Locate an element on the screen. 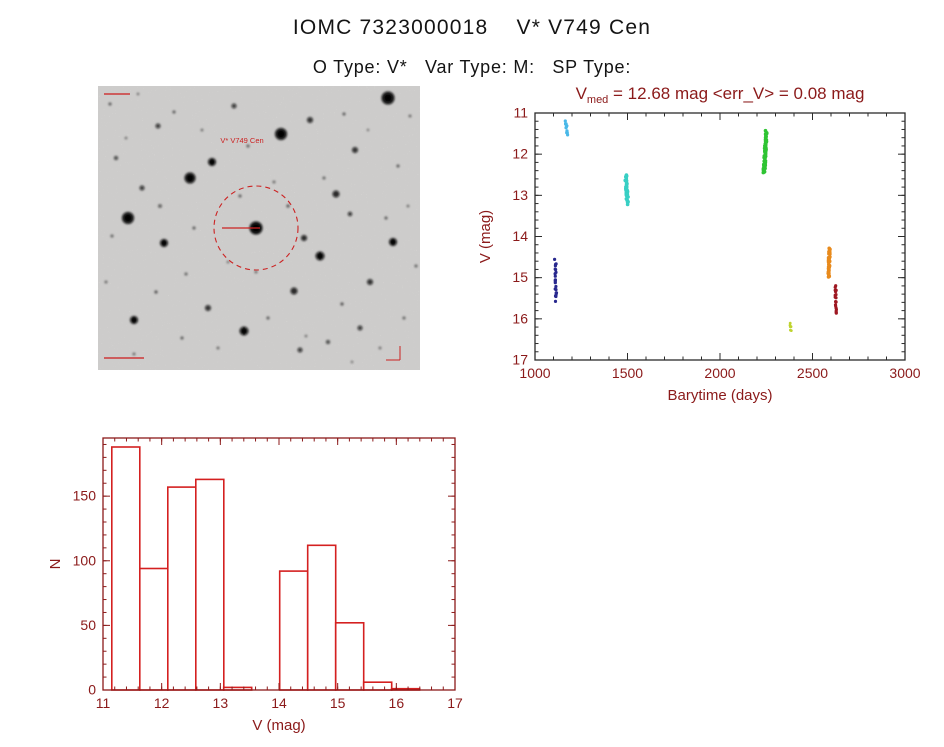 The height and width of the screenshot is (747, 944). y-axis-label: V (mag) is located at coordinates (485, 236).